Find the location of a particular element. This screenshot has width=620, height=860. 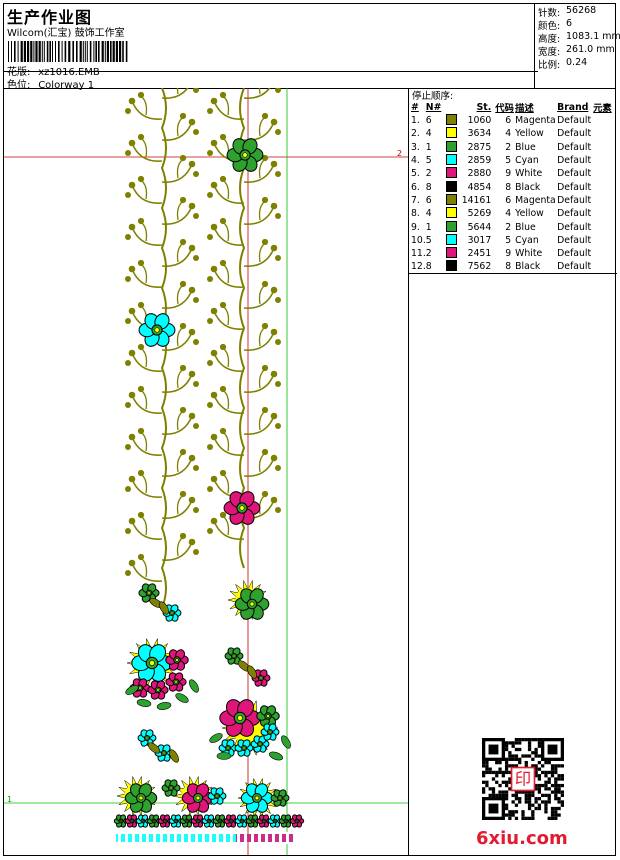

cell-index: 5. is located at coordinates (415, 174).